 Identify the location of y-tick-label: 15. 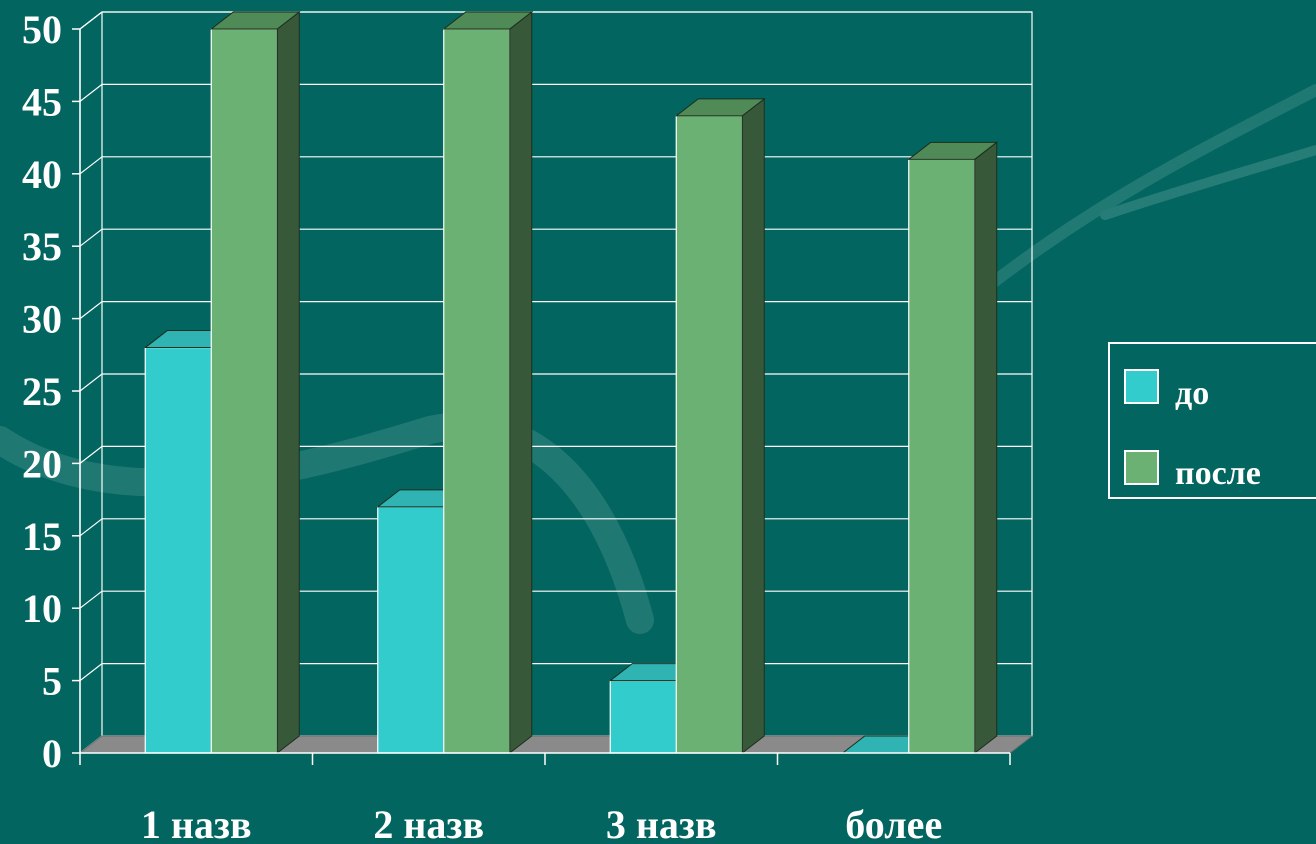
(42, 536).